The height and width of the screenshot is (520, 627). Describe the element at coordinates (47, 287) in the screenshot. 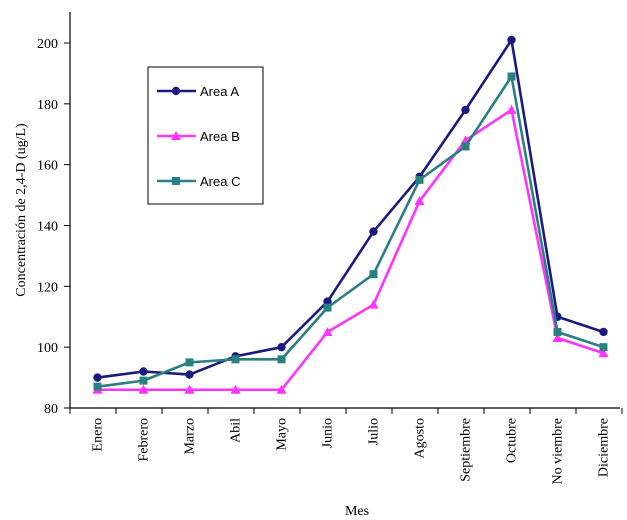

I see `y-tick-label: 120` at that location.